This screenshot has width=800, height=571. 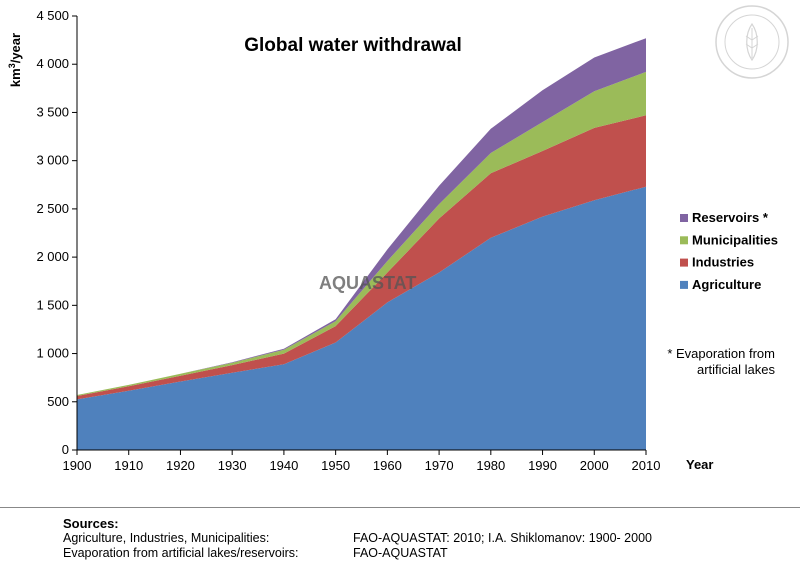 I want to click on x-tick-label: 1930, so click(x=232, y=465).